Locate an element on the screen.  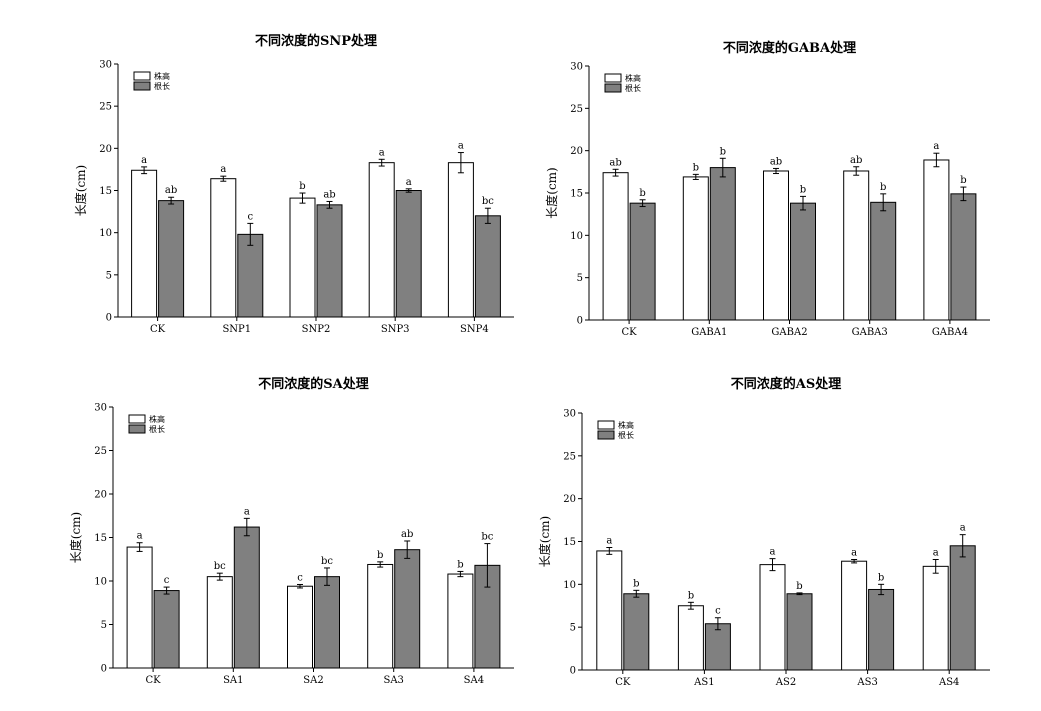
x-tick-label: SNP3 is located at coordinates (395, 329).